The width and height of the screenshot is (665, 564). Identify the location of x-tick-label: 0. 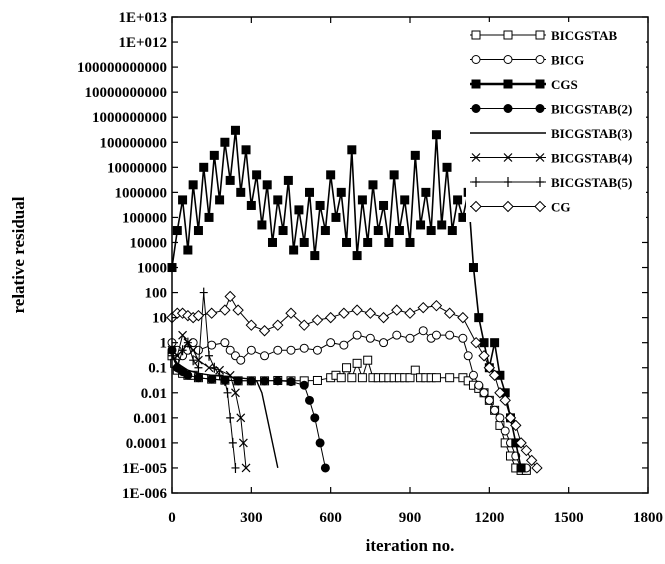
(172, 518).